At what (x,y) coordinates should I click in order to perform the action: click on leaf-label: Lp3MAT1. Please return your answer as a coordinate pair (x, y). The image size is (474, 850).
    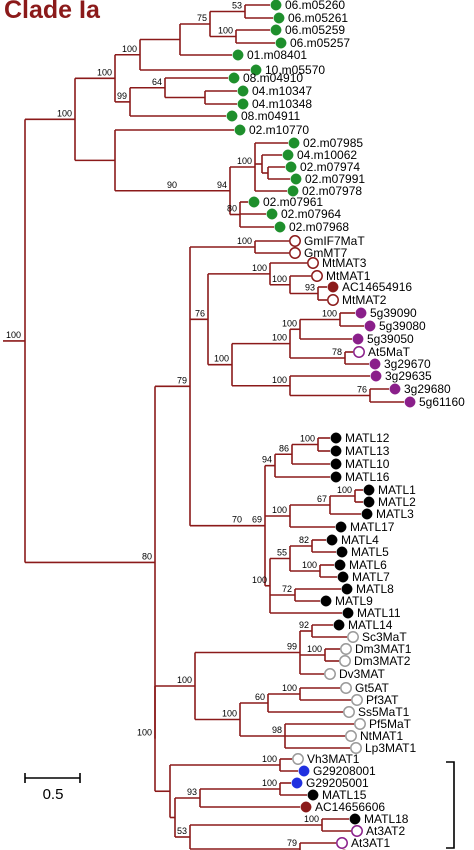
    Looking at the image, I should click on (390, 748).